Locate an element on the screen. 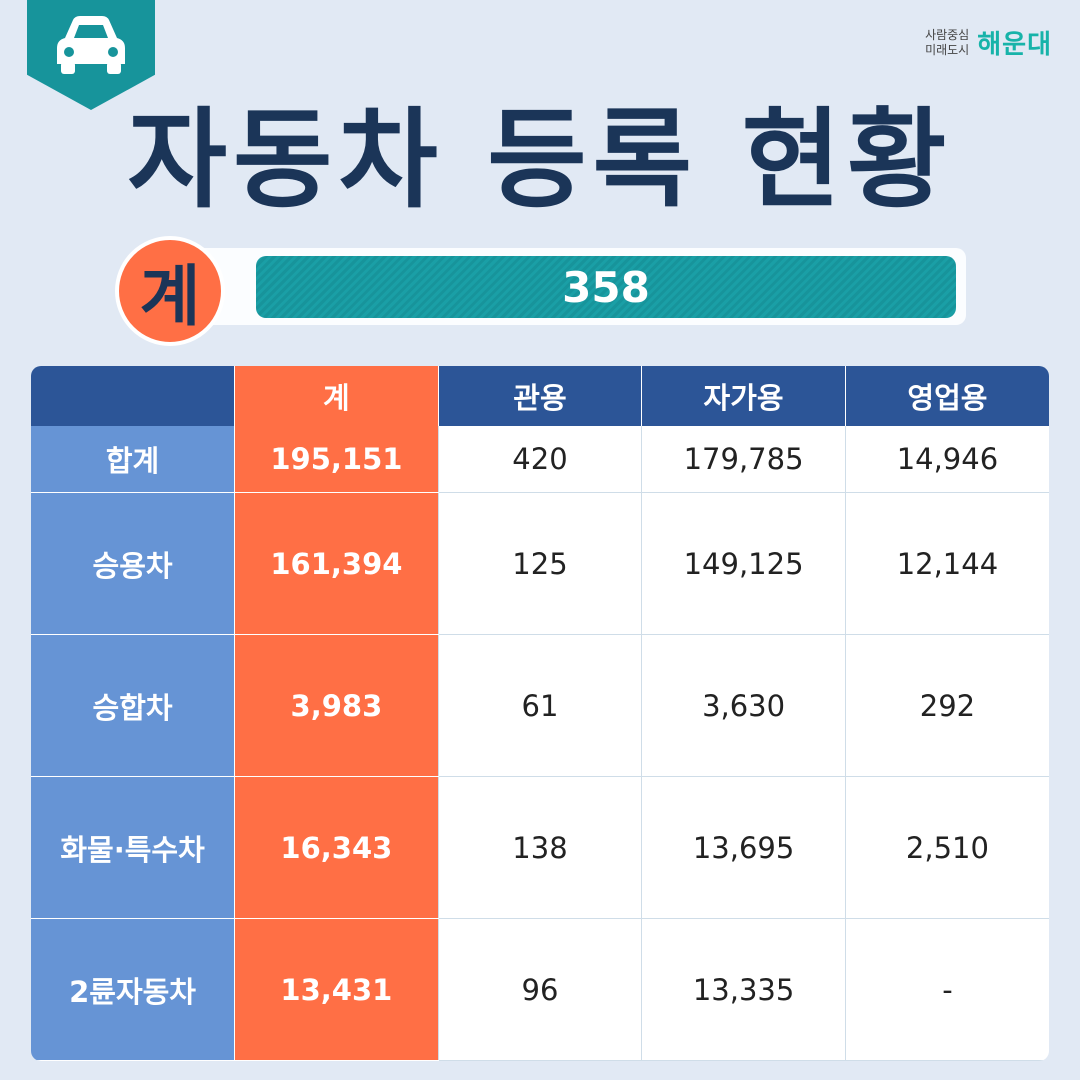  cell-official: 138 is located at coordinates (539, 847).